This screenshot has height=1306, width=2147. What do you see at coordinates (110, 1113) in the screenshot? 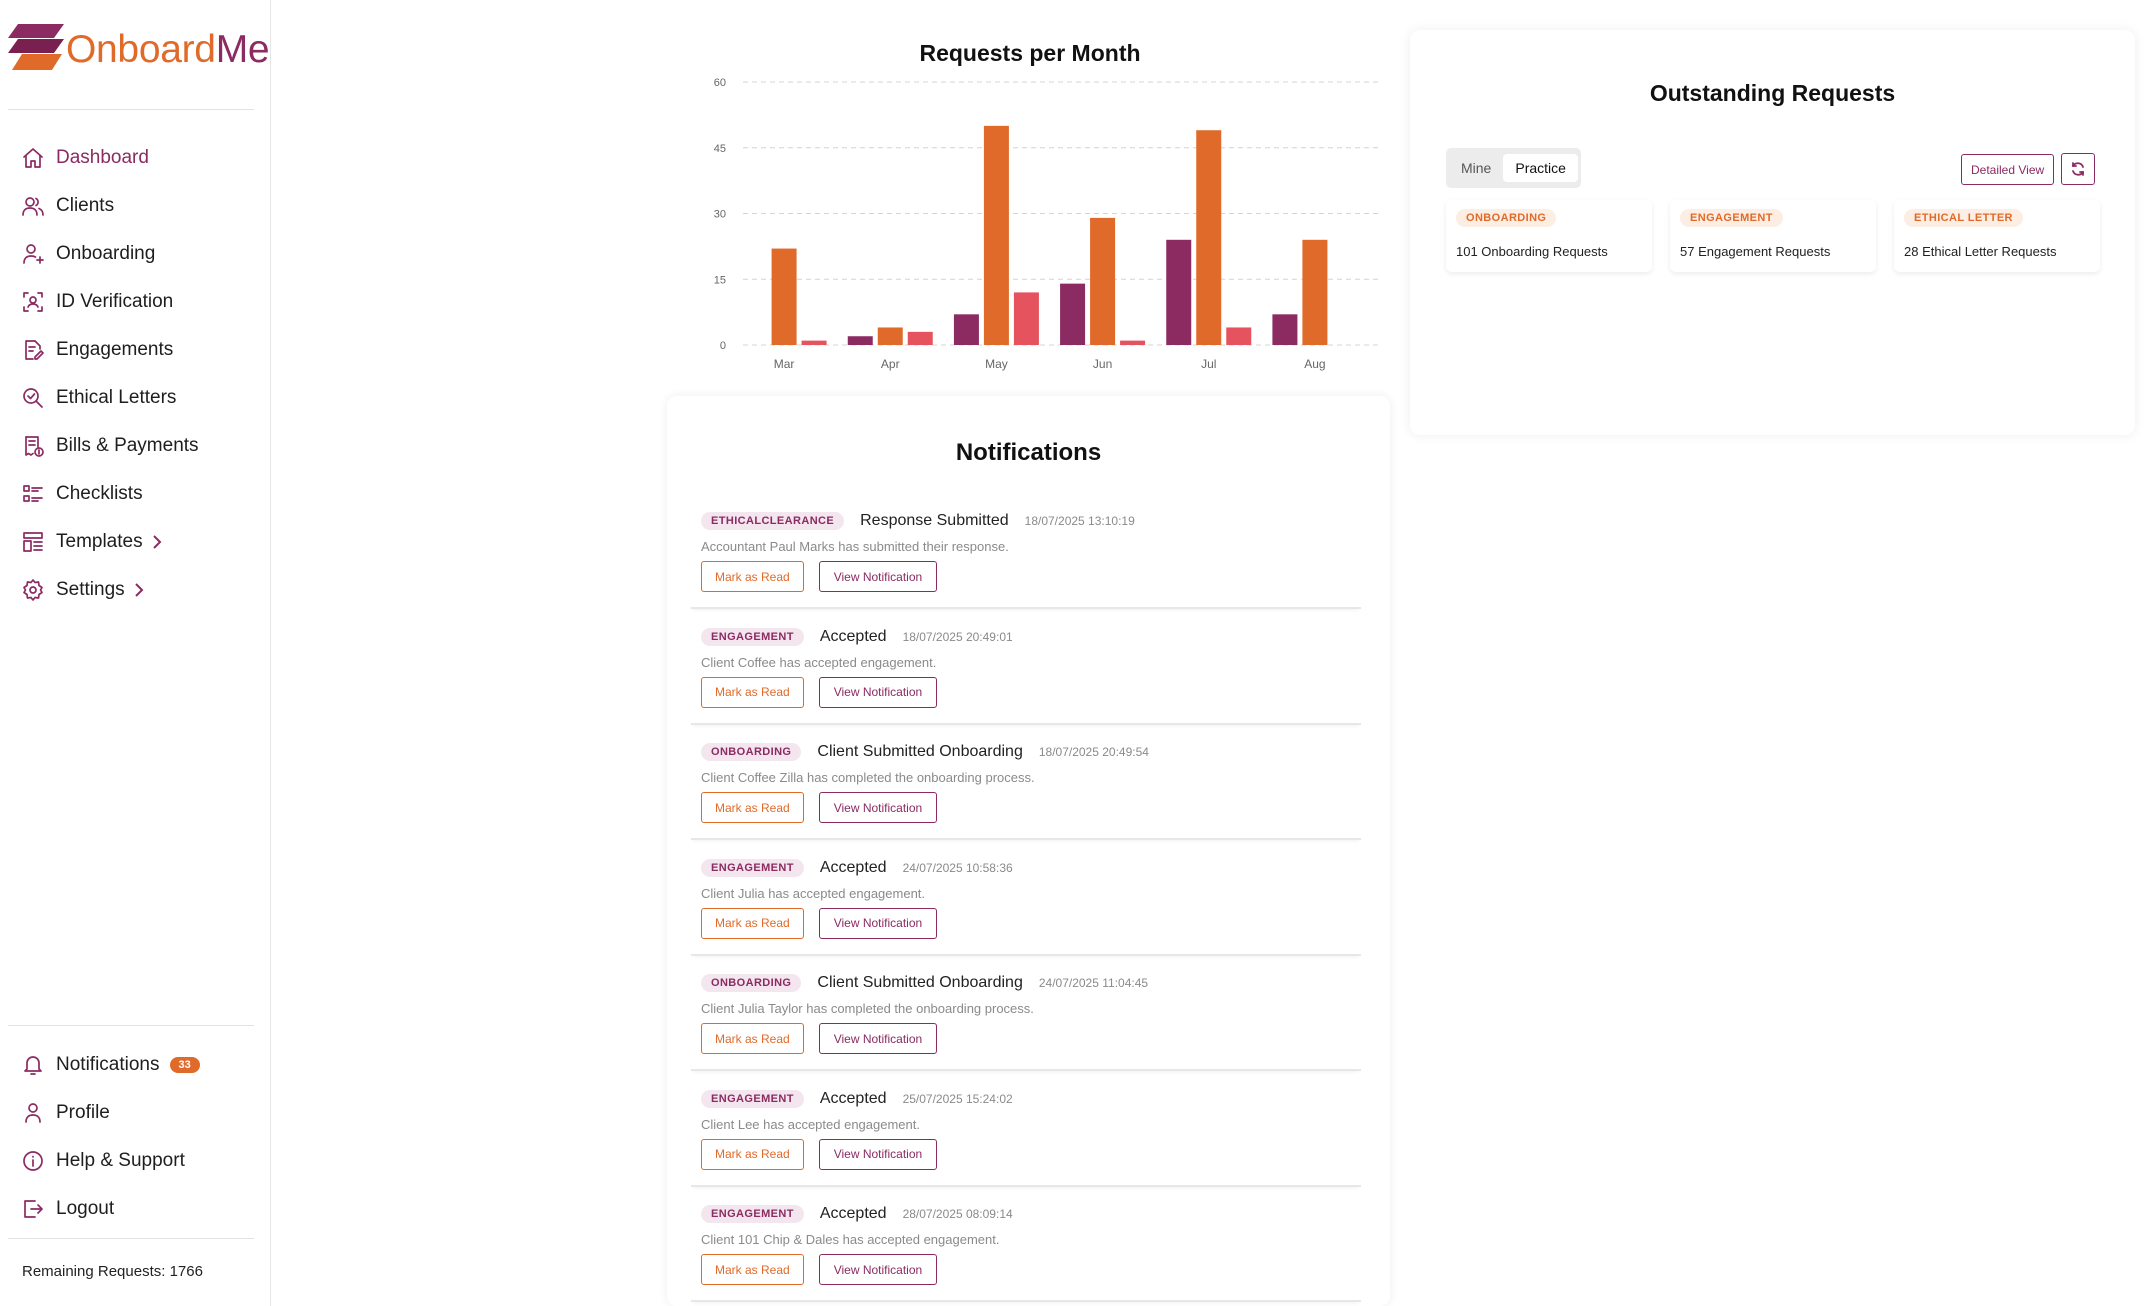
I see `sidebar-item-profile: Profile` at bounding box center [110, 1113].